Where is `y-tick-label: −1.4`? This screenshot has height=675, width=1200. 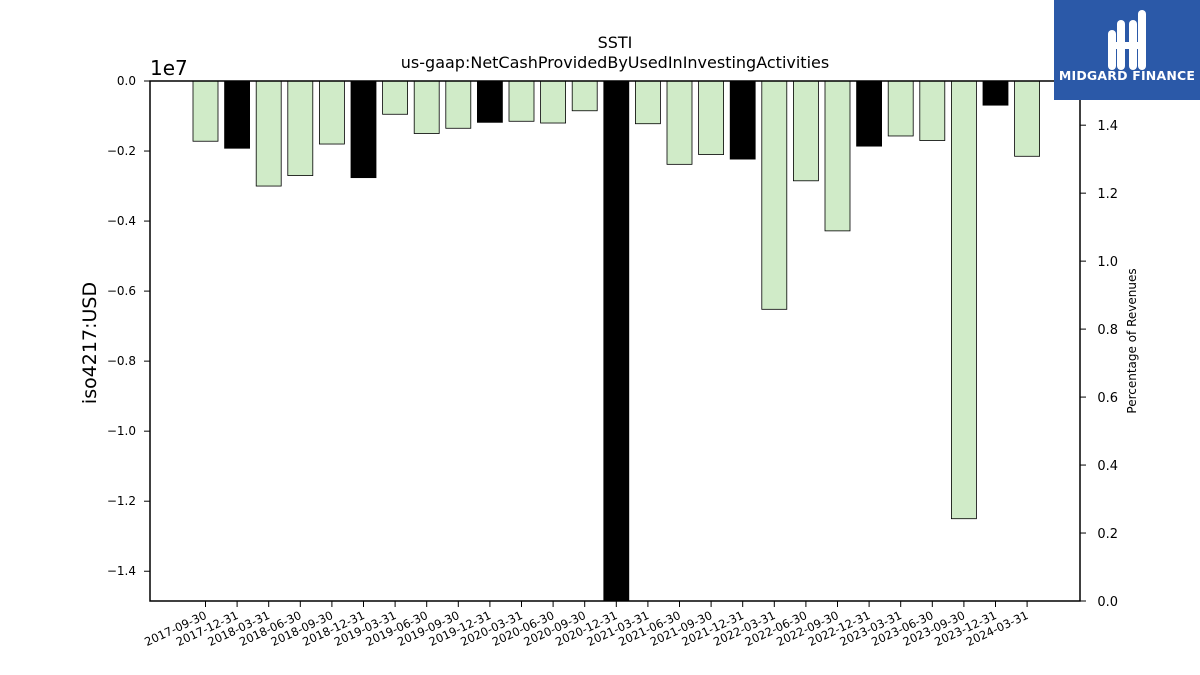 y-tick-label: −1.4 is located at coordinates (121, 571).